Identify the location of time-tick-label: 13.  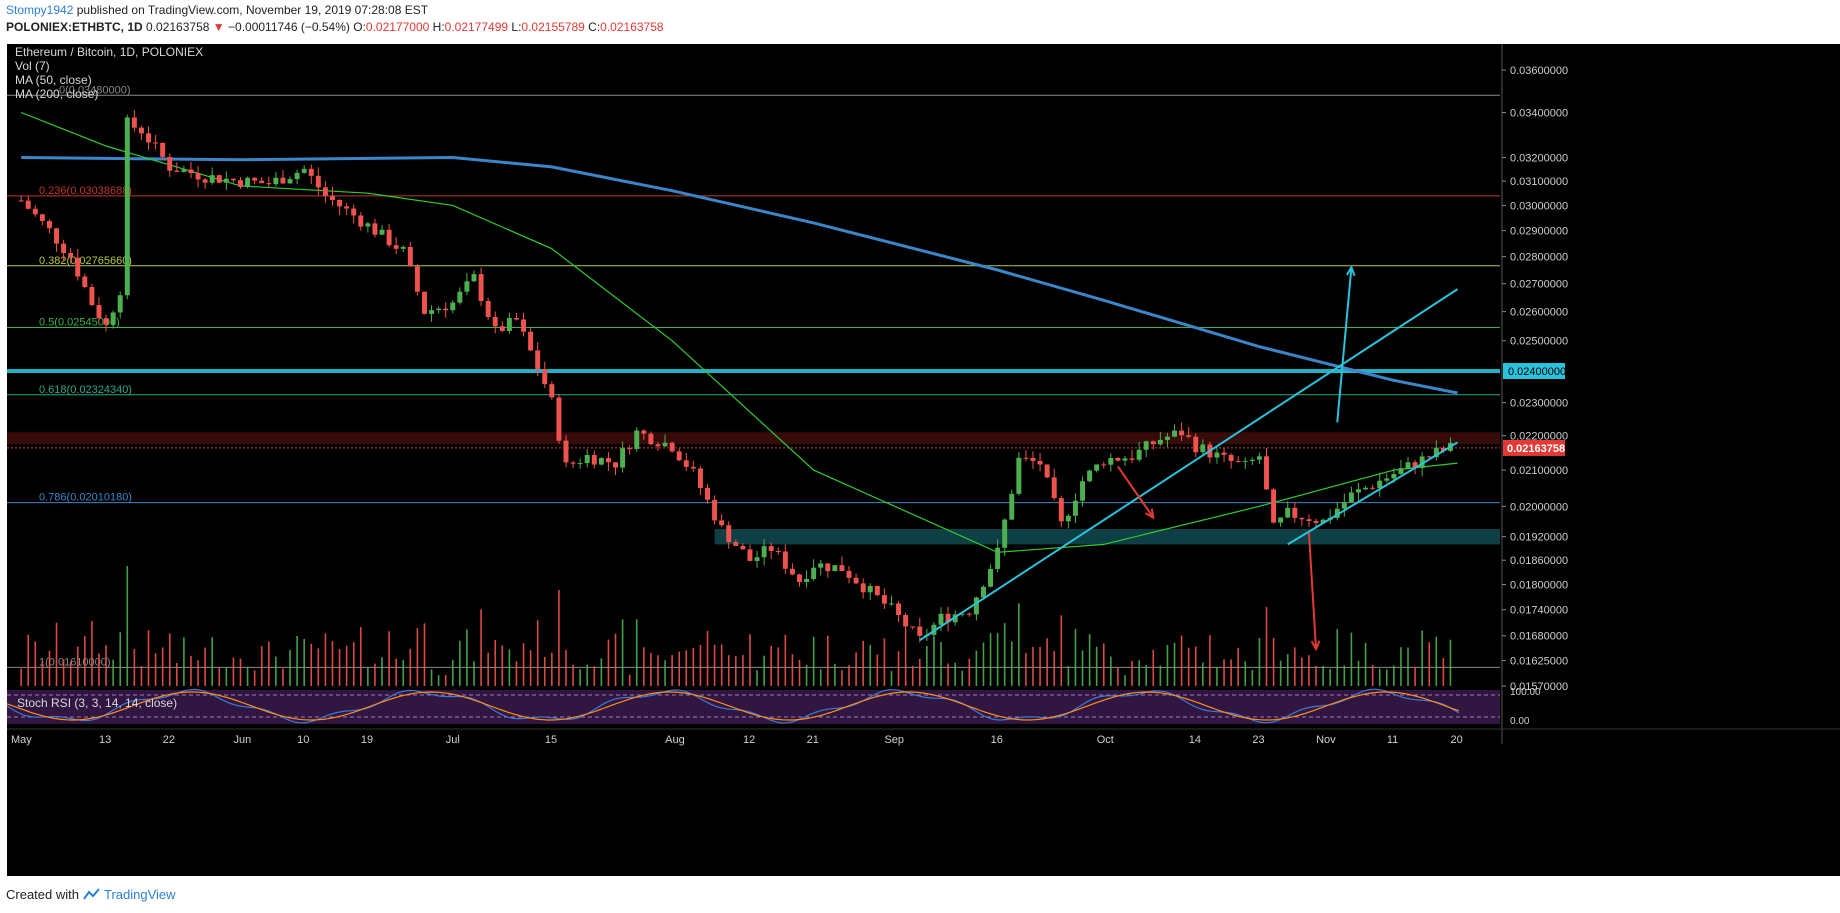
(105, 740).